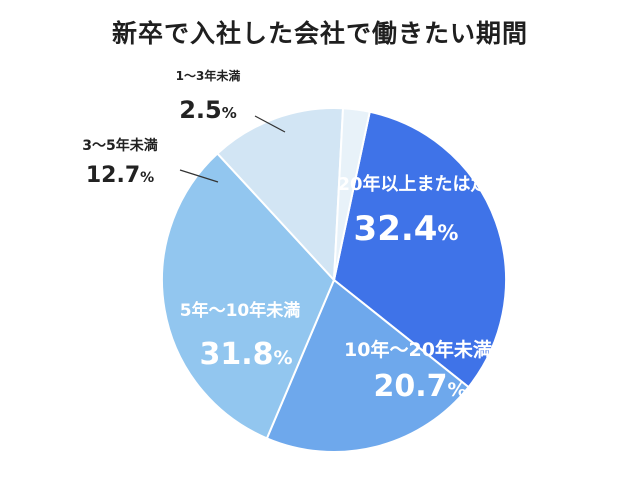 The image size is (640, 480). I want to click on slice-label: 20年以上または定年まで, so click(439, 184).